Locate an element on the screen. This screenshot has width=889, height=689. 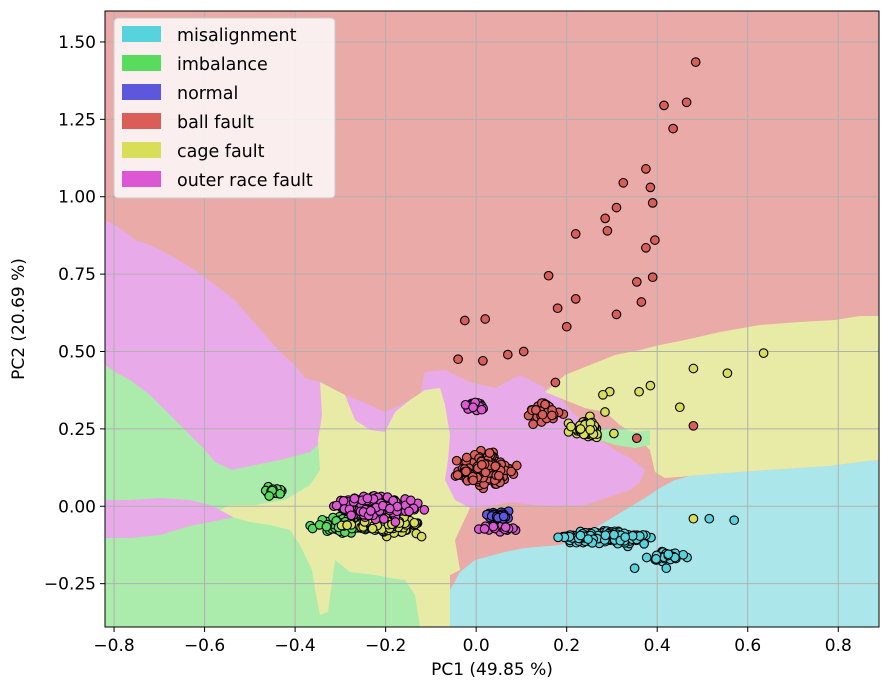
x-tick-label: 0.2 is located at coordinates (566, 646).